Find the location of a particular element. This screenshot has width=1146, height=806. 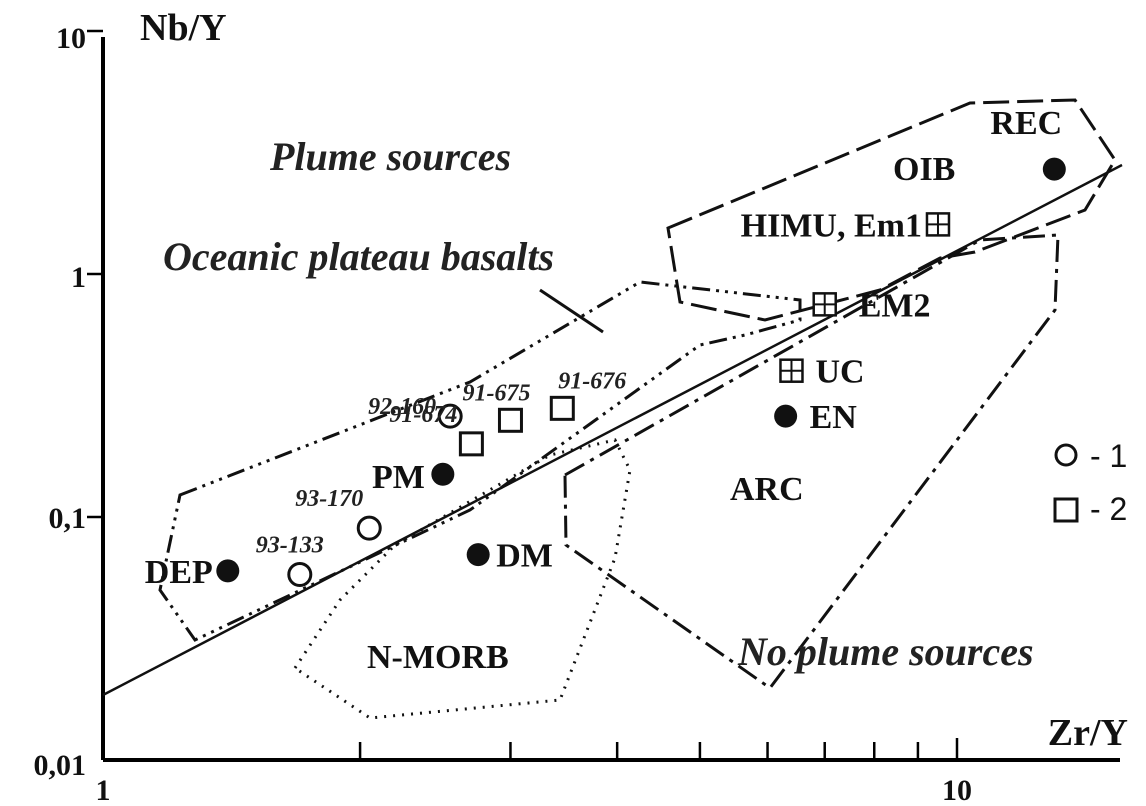

reference-point-rec is located at coordinates (1054, 169).